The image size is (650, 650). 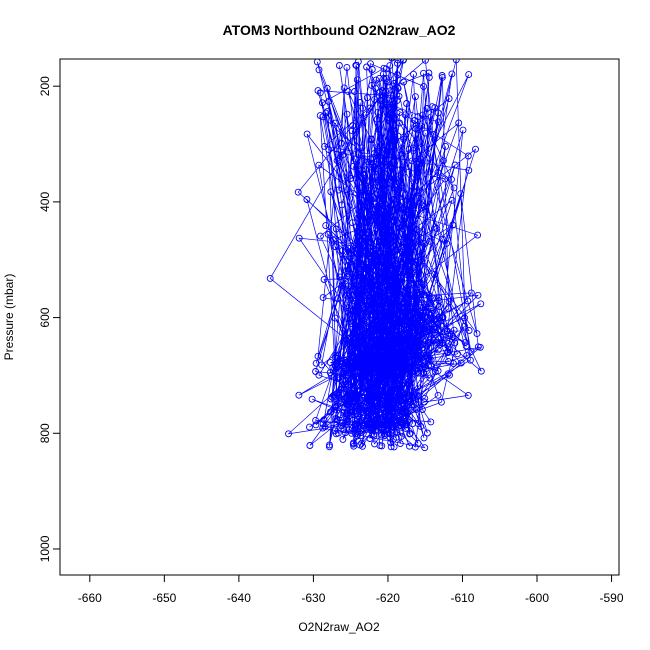 I want to click on y-tick-label: 600, so click(x=45, y=317).